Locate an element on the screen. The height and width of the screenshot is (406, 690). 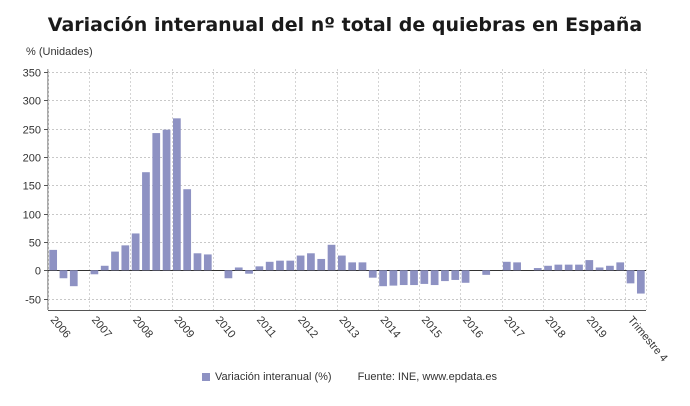
x-tick-label: 2015 is located at coordinates (431, 327).